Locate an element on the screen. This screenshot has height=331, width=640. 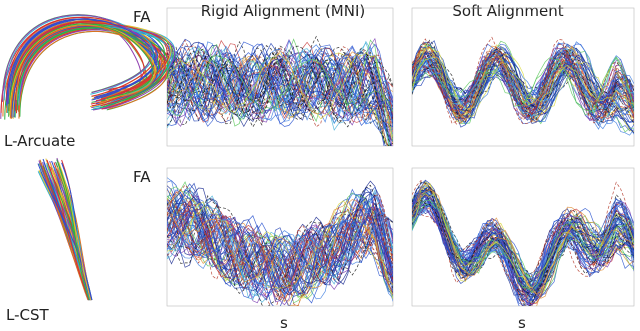
column-title: Soft Alignment is located at coordinates (507, 11).